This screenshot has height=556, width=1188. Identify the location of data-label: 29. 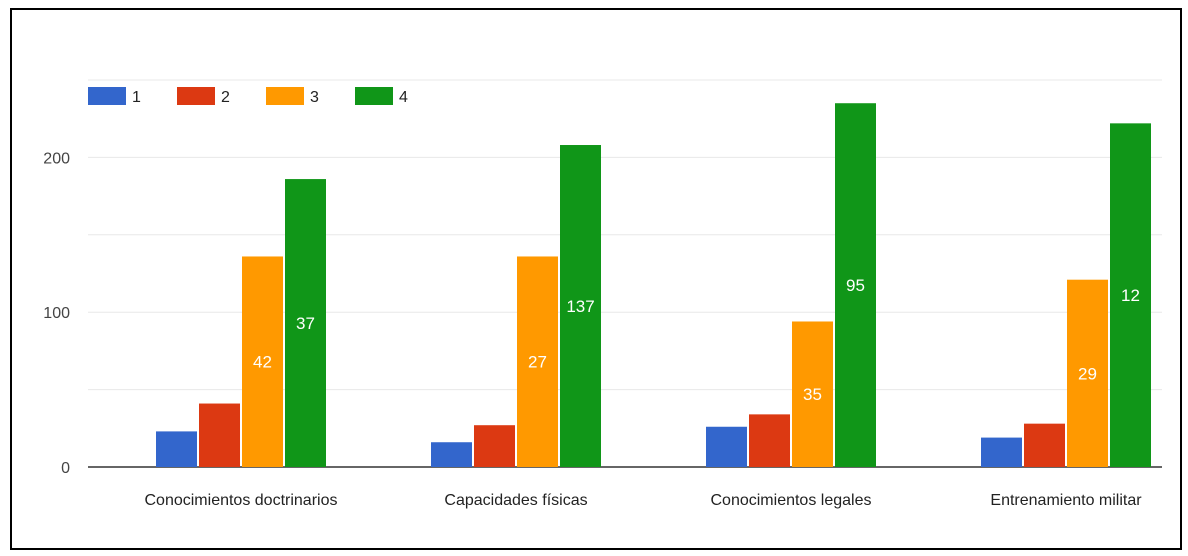
(1087, 373).